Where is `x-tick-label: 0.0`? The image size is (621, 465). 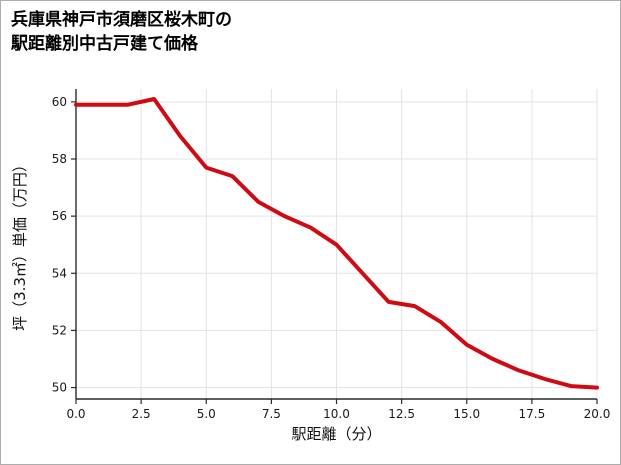 x-tick-label: 0.0 is located at coordinates (75, 414).